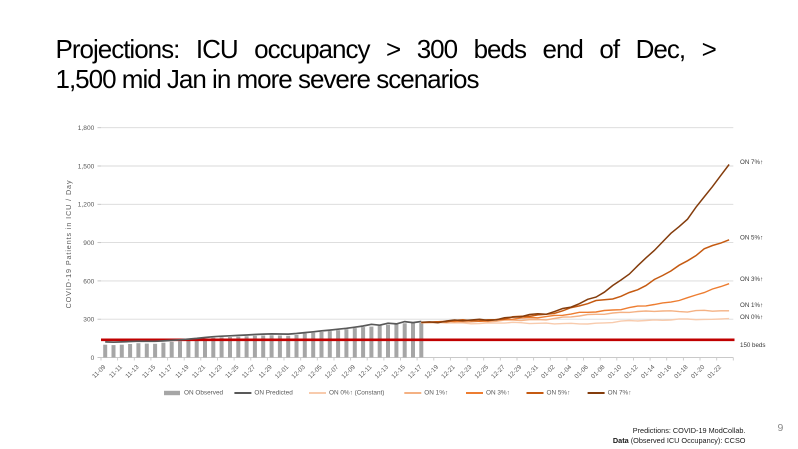  What do you see at coordinates (598, 371) in the screenshot?
I see `svg-text: 01-08` at bounding box center [598, 371].